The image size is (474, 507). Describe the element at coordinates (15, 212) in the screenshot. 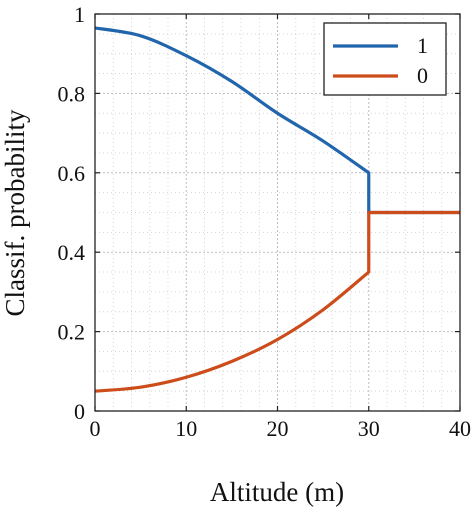

I see `y-axis-label: Classif. probability` at that location.